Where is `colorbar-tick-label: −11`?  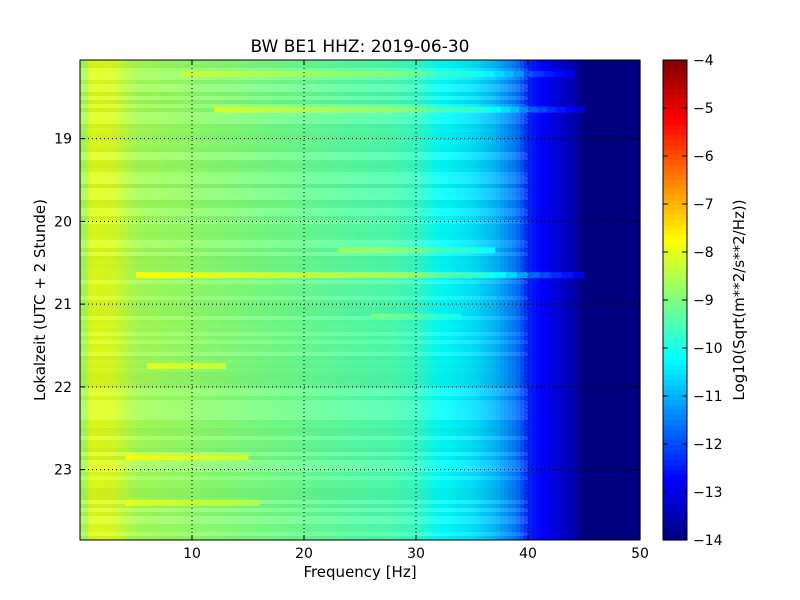
colorbar-tick-label: −11 is located at coordinates (708, 397).